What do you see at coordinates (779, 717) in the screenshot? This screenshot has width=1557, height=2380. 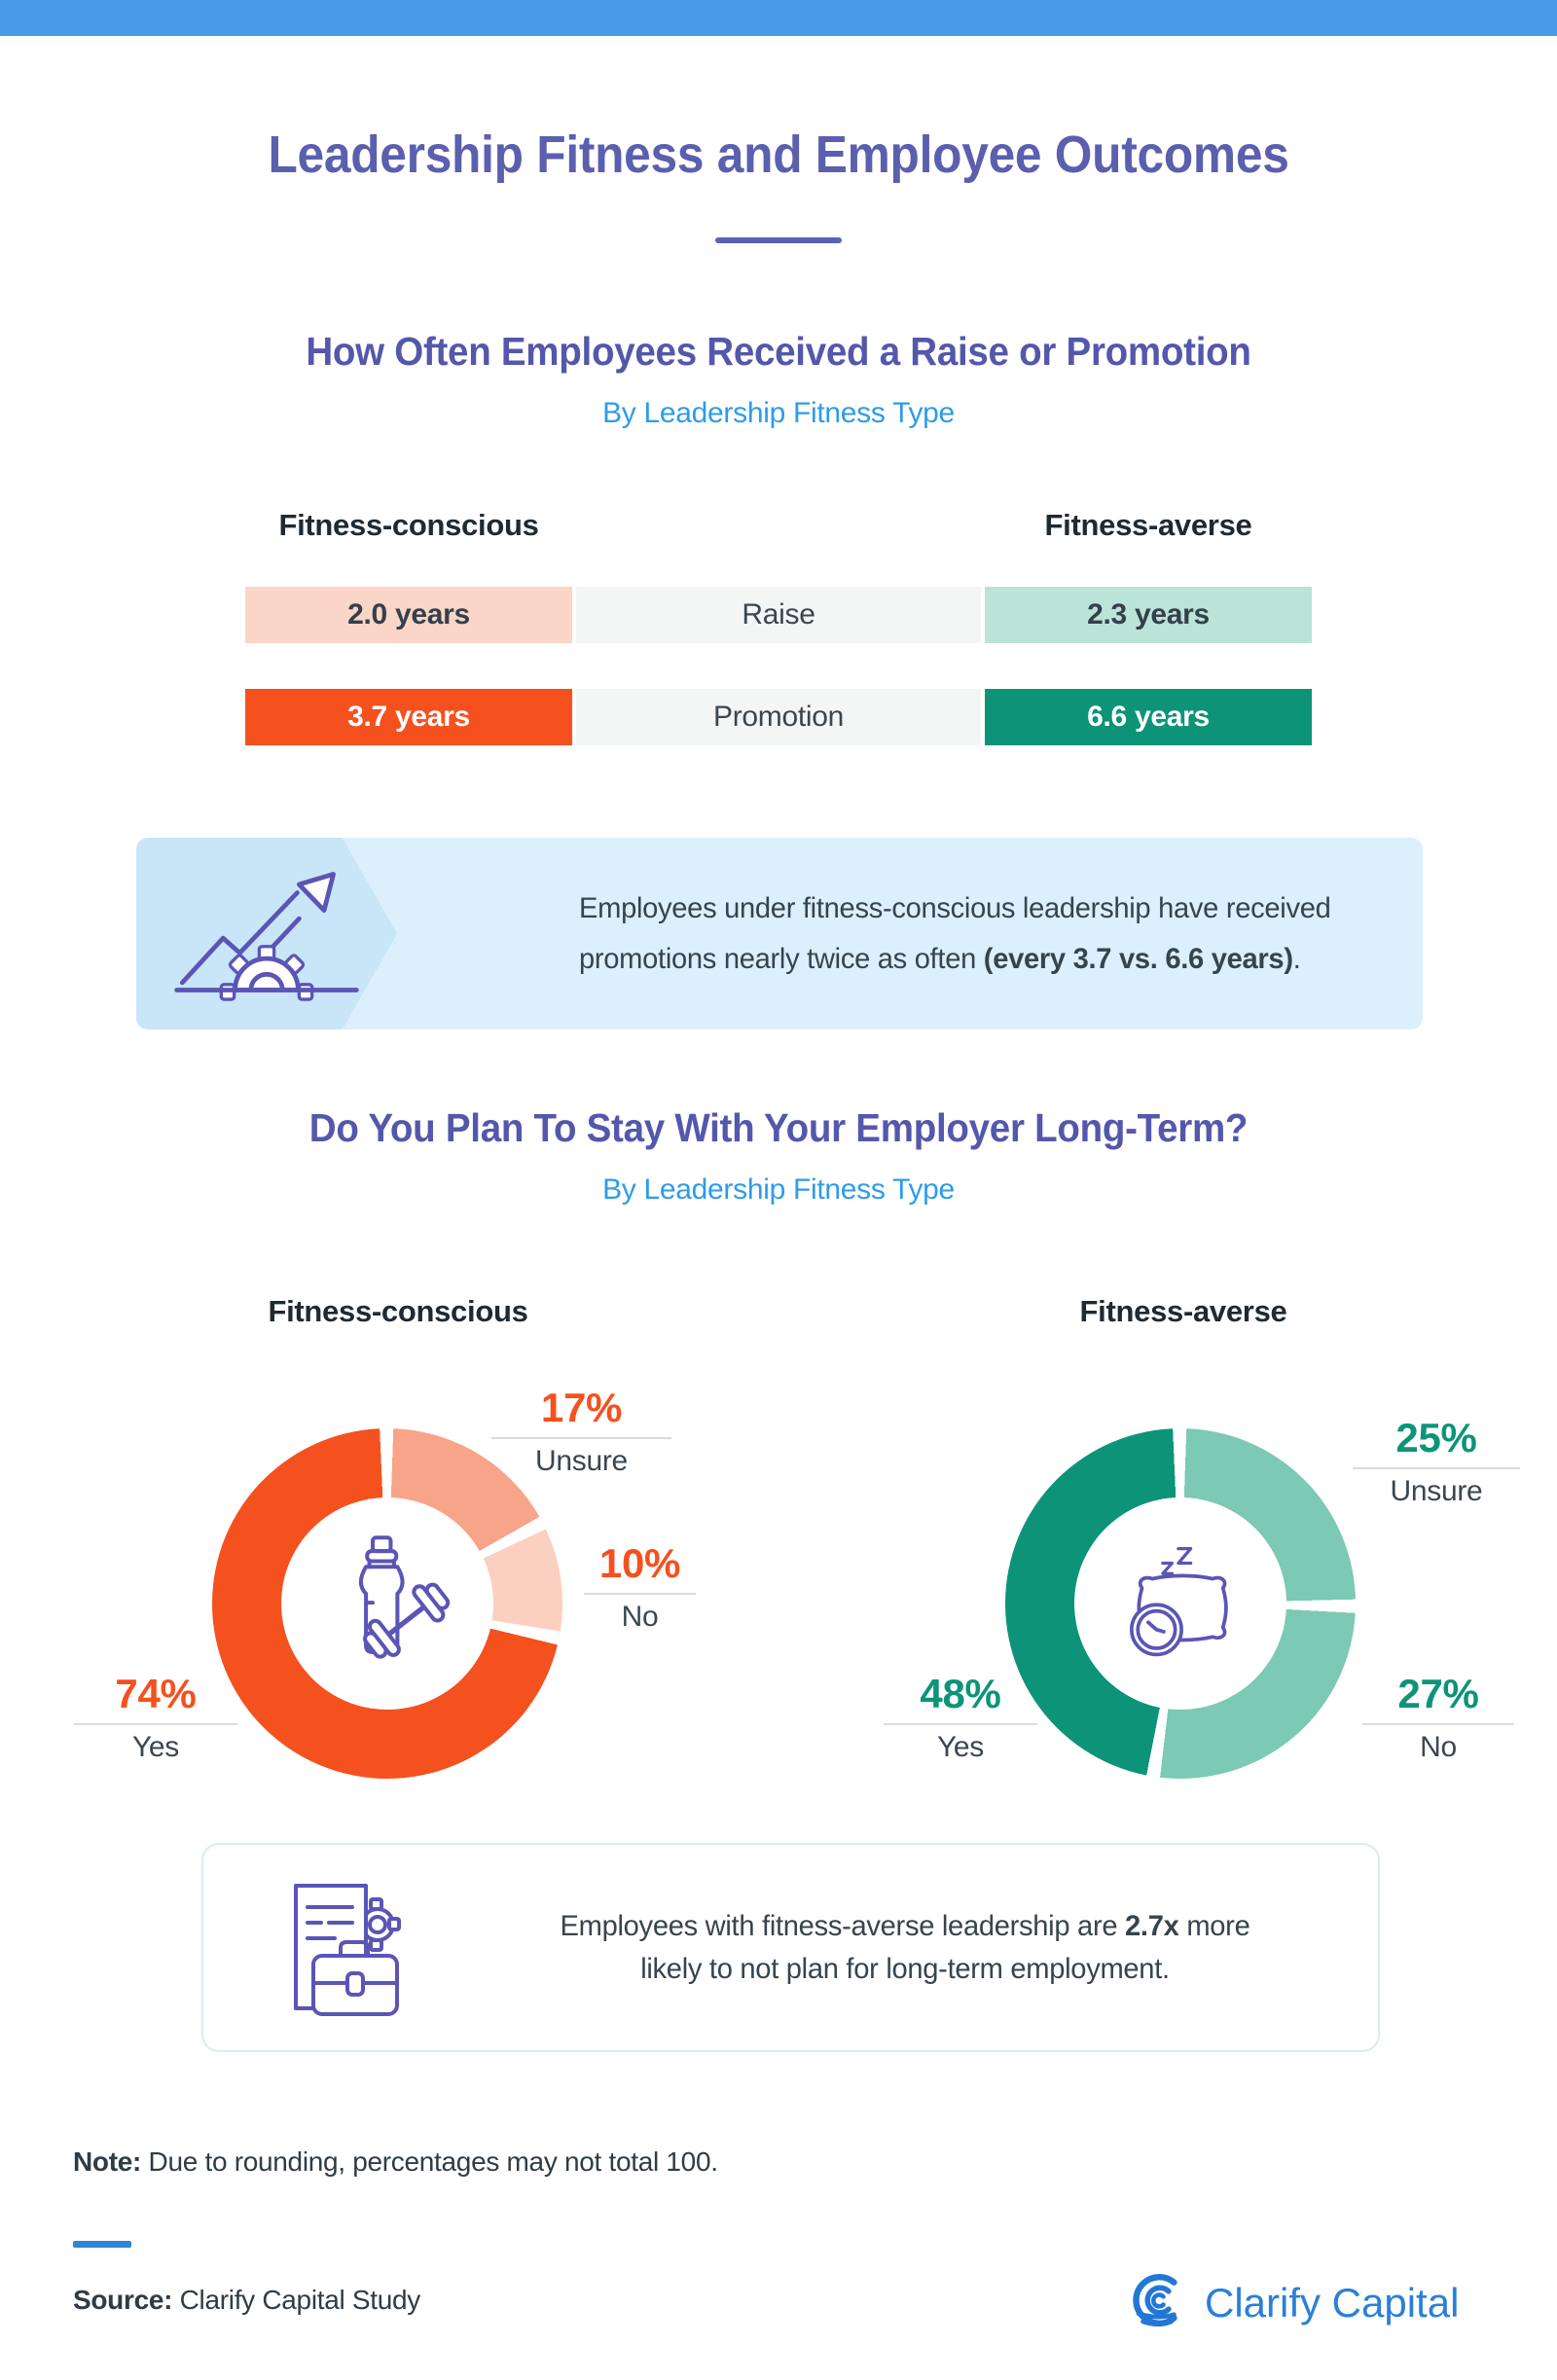 I see `cell-promotion-label: Promotion` at bounding box center [779, 717].